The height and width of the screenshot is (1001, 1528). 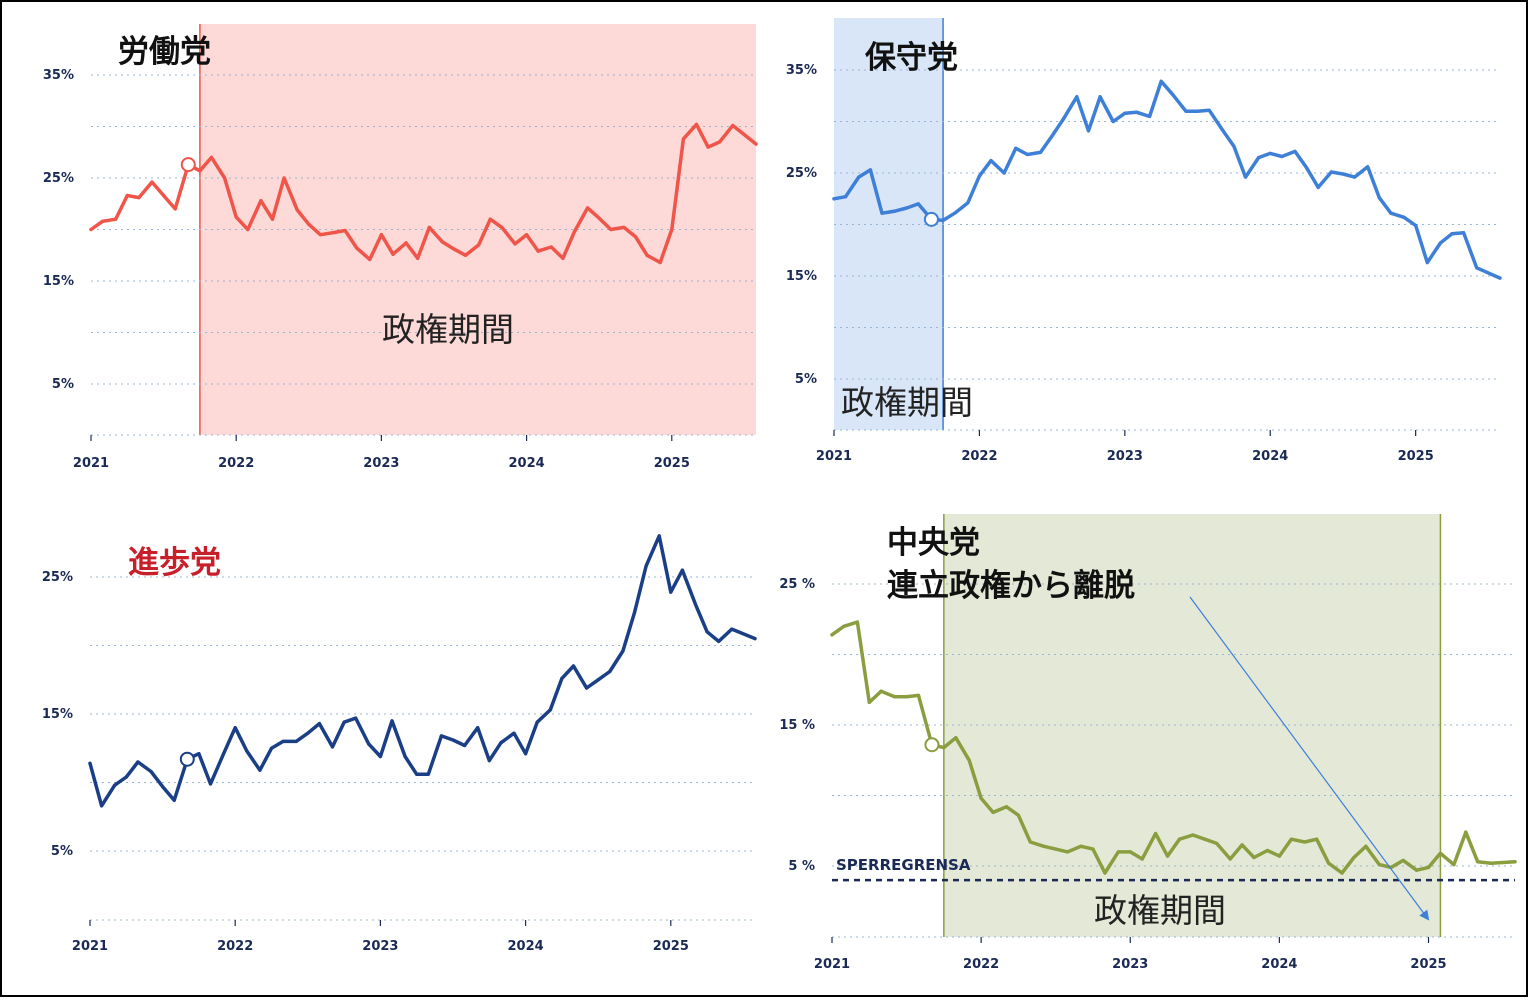 What do you see at coordinates (58, 75) in the screenshot?
I see `y-tick-label: 35%` at bounding box center [58, 75].